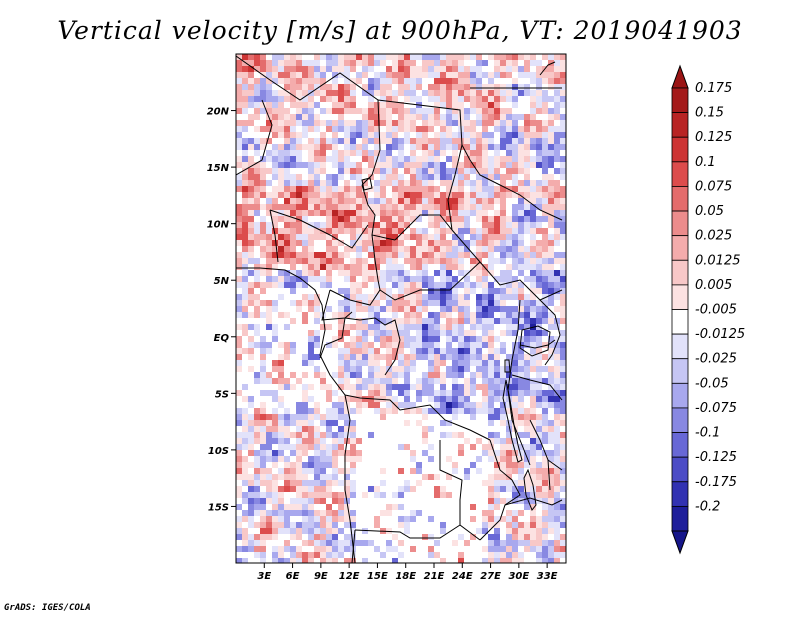 The width and height of the screenshot is (800, 618). Describe the element at coordinates (218, 112) in the screenshot. I see `y-tick-label: 20N` at that location.